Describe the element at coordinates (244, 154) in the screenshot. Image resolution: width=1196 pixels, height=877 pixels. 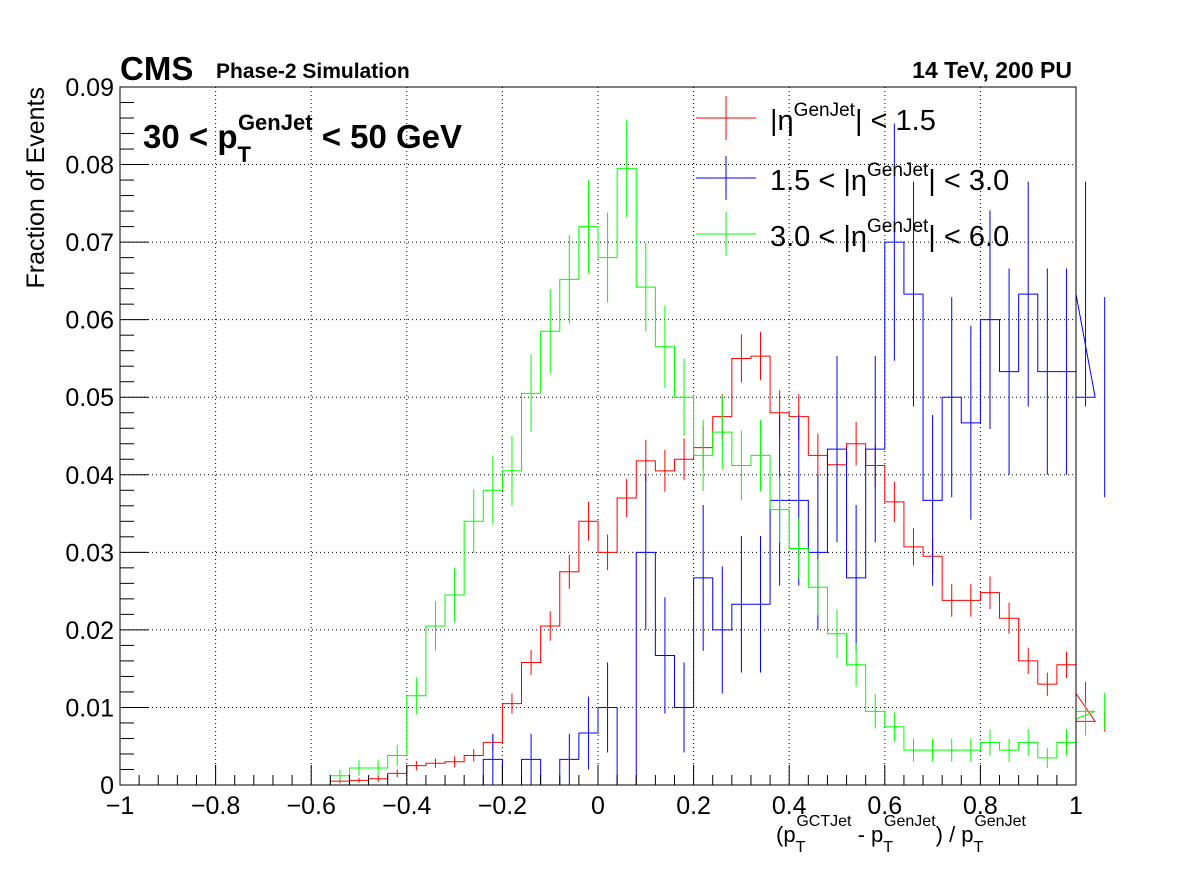
I see `pt-range-sub: T` at that location.